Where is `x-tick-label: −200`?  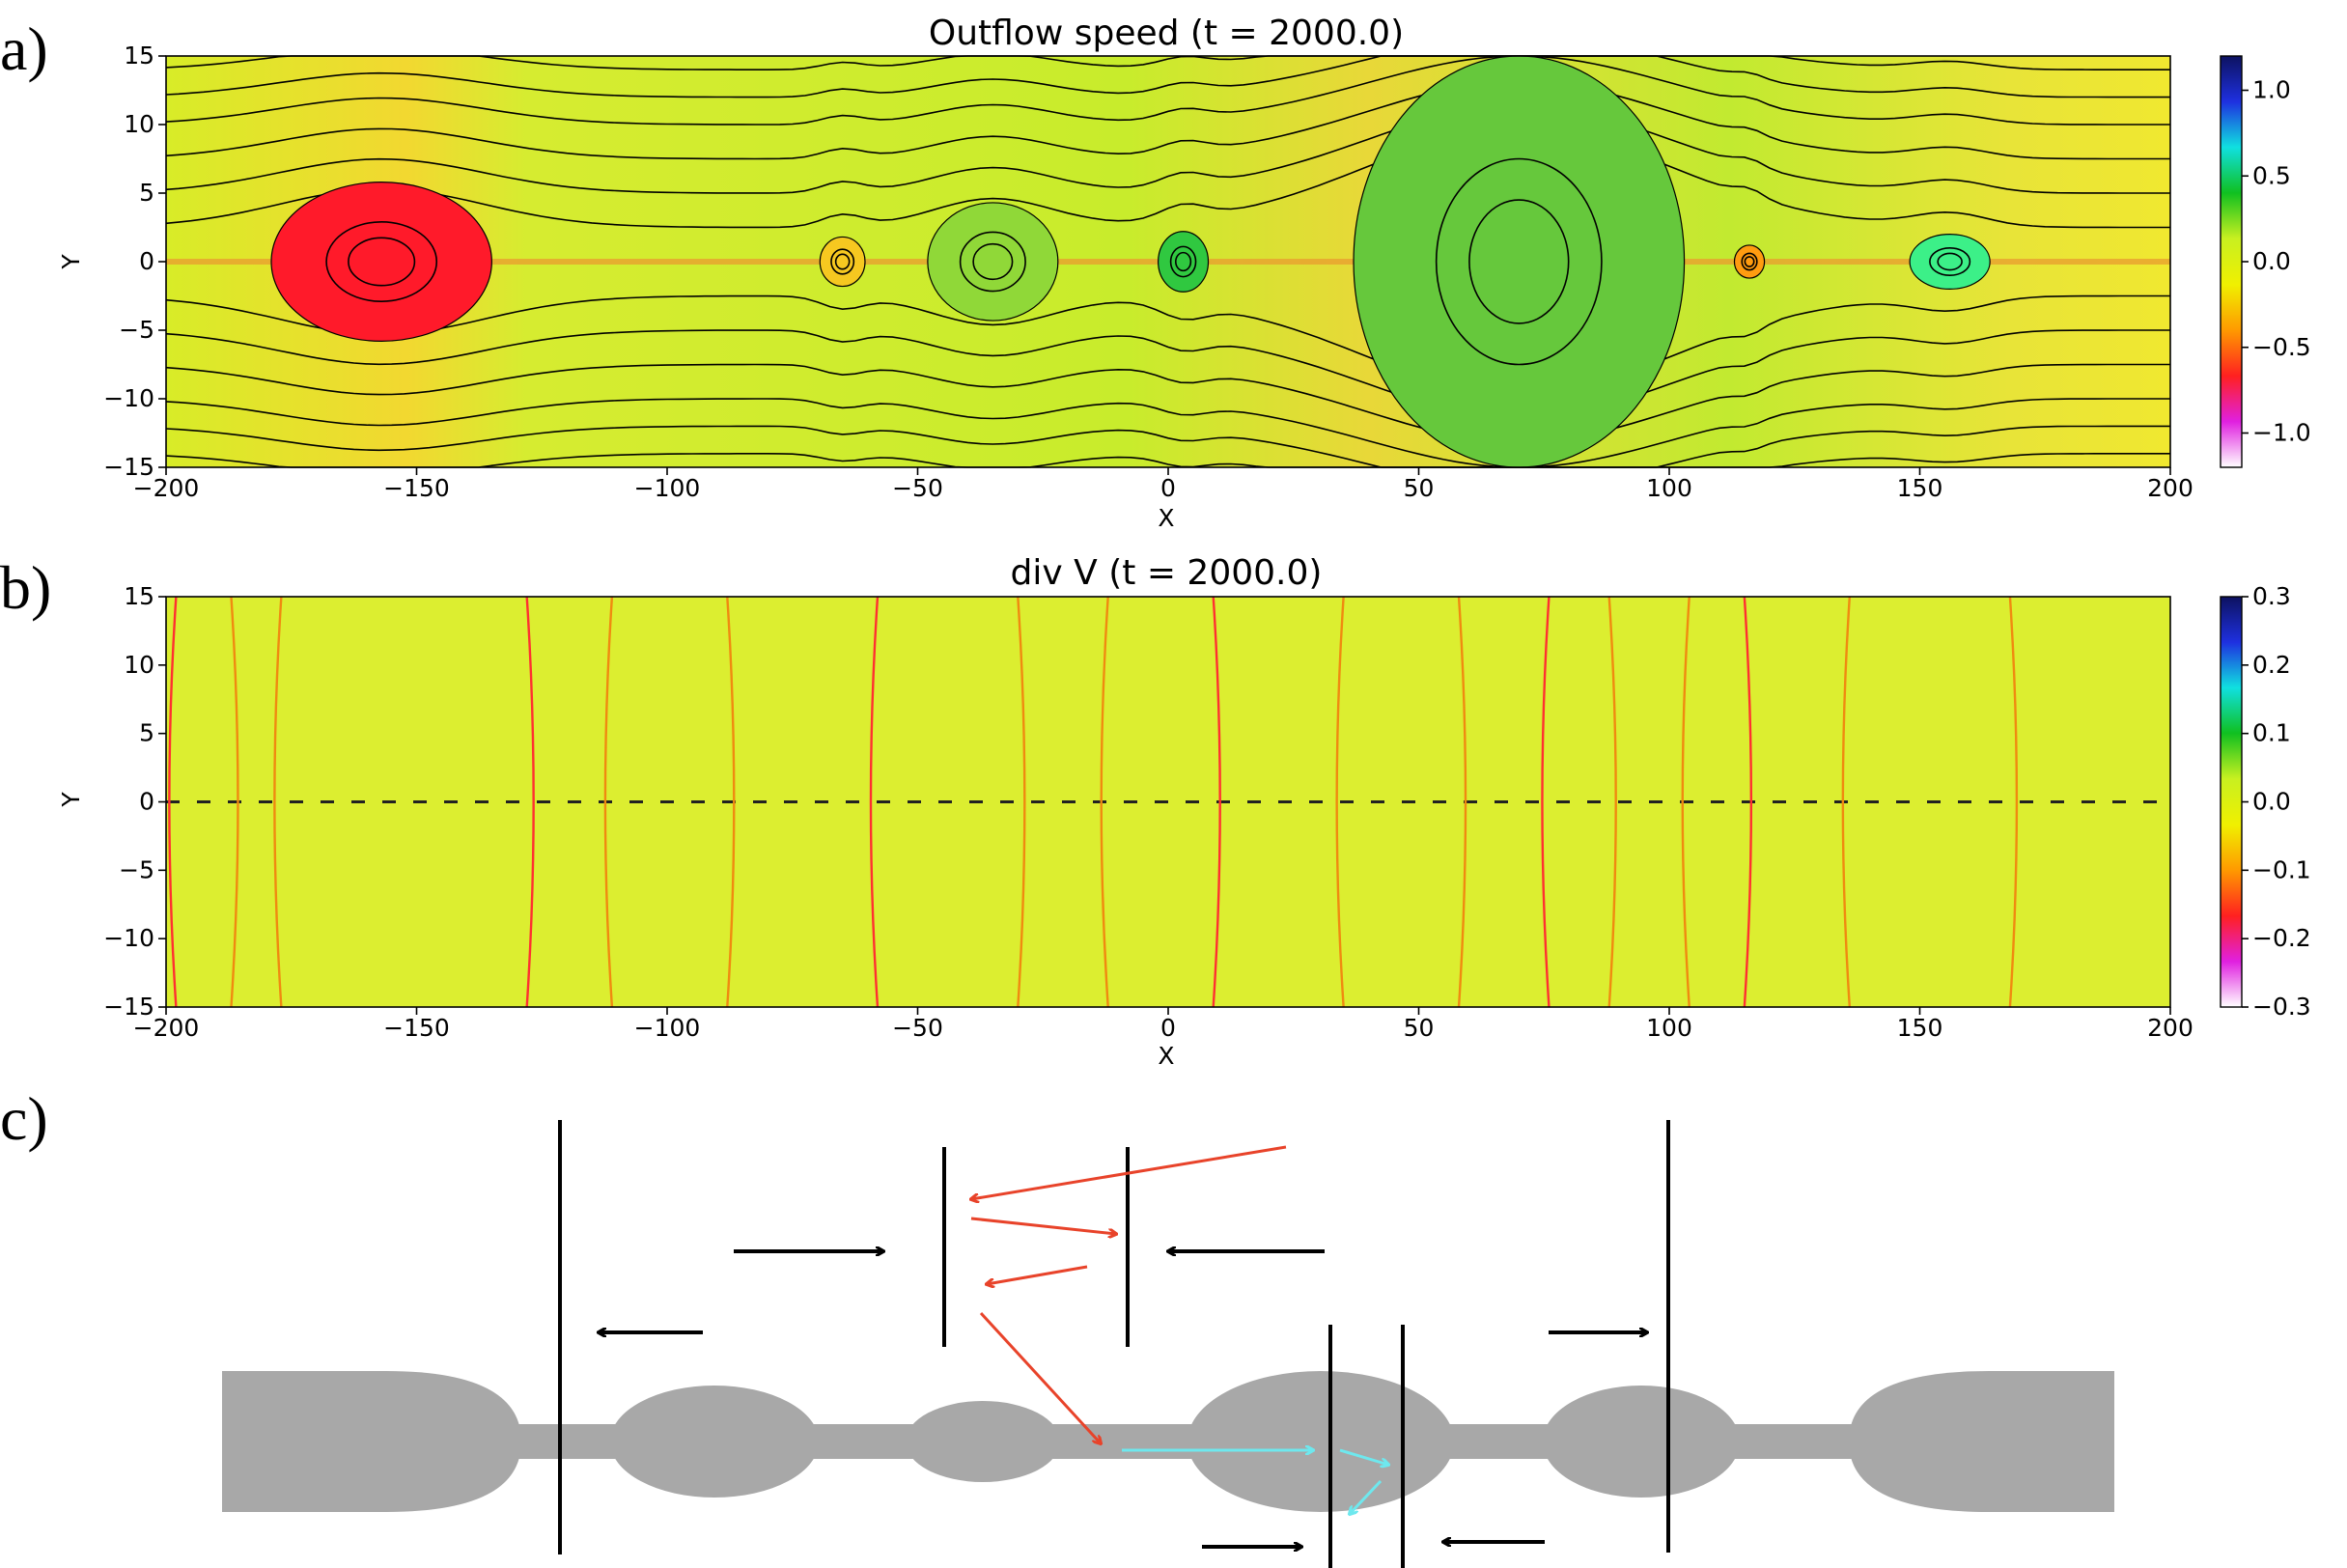
x-tick-label: −200 is located at coordinates (166, 1028).